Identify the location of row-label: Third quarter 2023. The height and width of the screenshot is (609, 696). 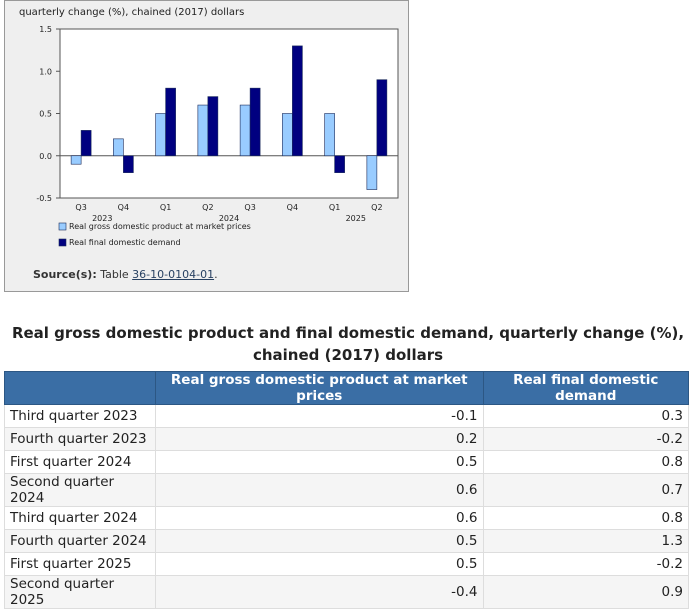
(80, 416).